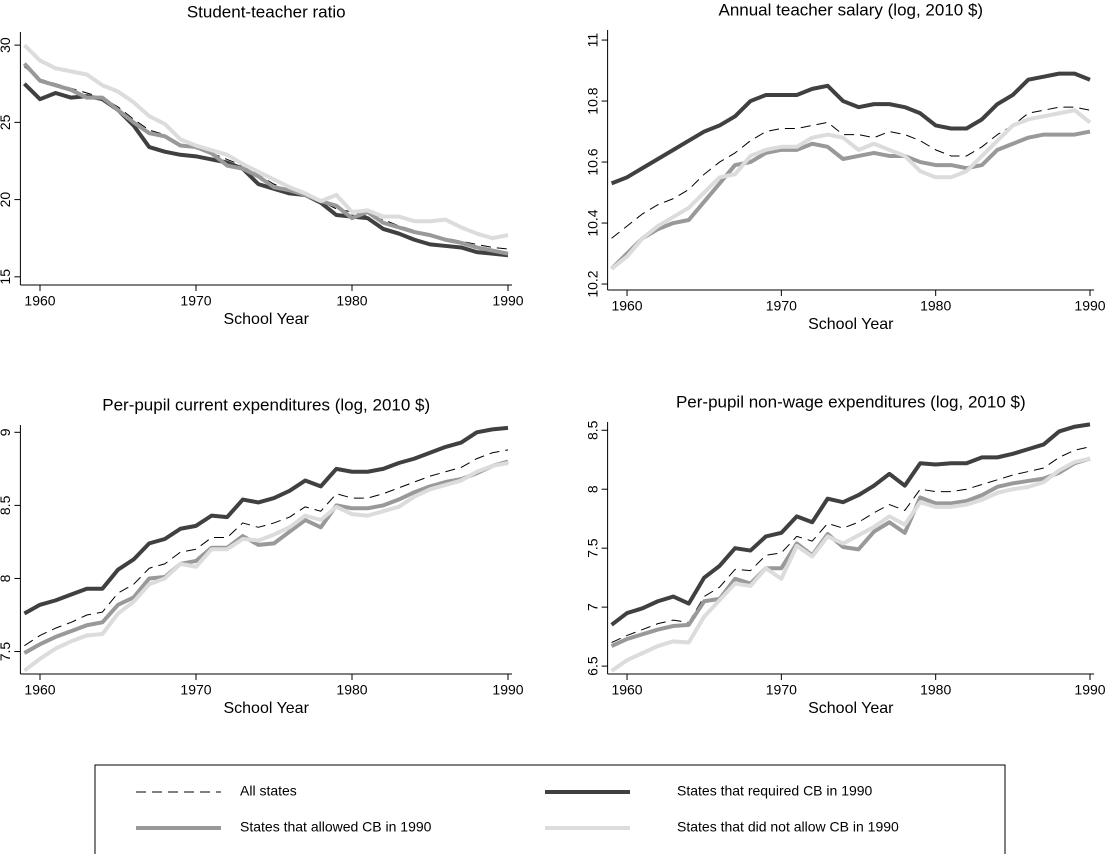 The image size is (1116, 854). Describe the element at coordinates (592, 161) in the screenshot. I see `y-tick-label: 10.6` at that location.